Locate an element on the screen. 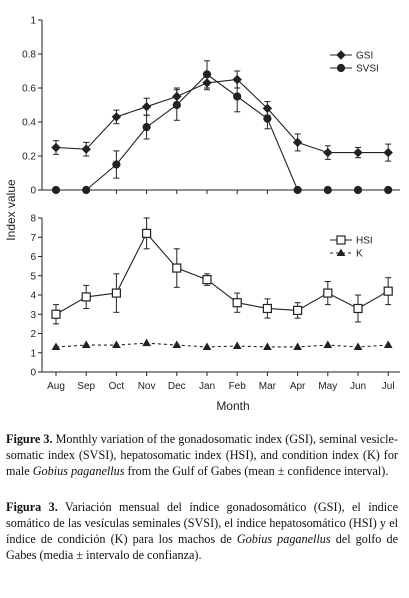 This screenshot has width=409, height=598. x-tick-label: Jan is located at coordinates (207, 386).